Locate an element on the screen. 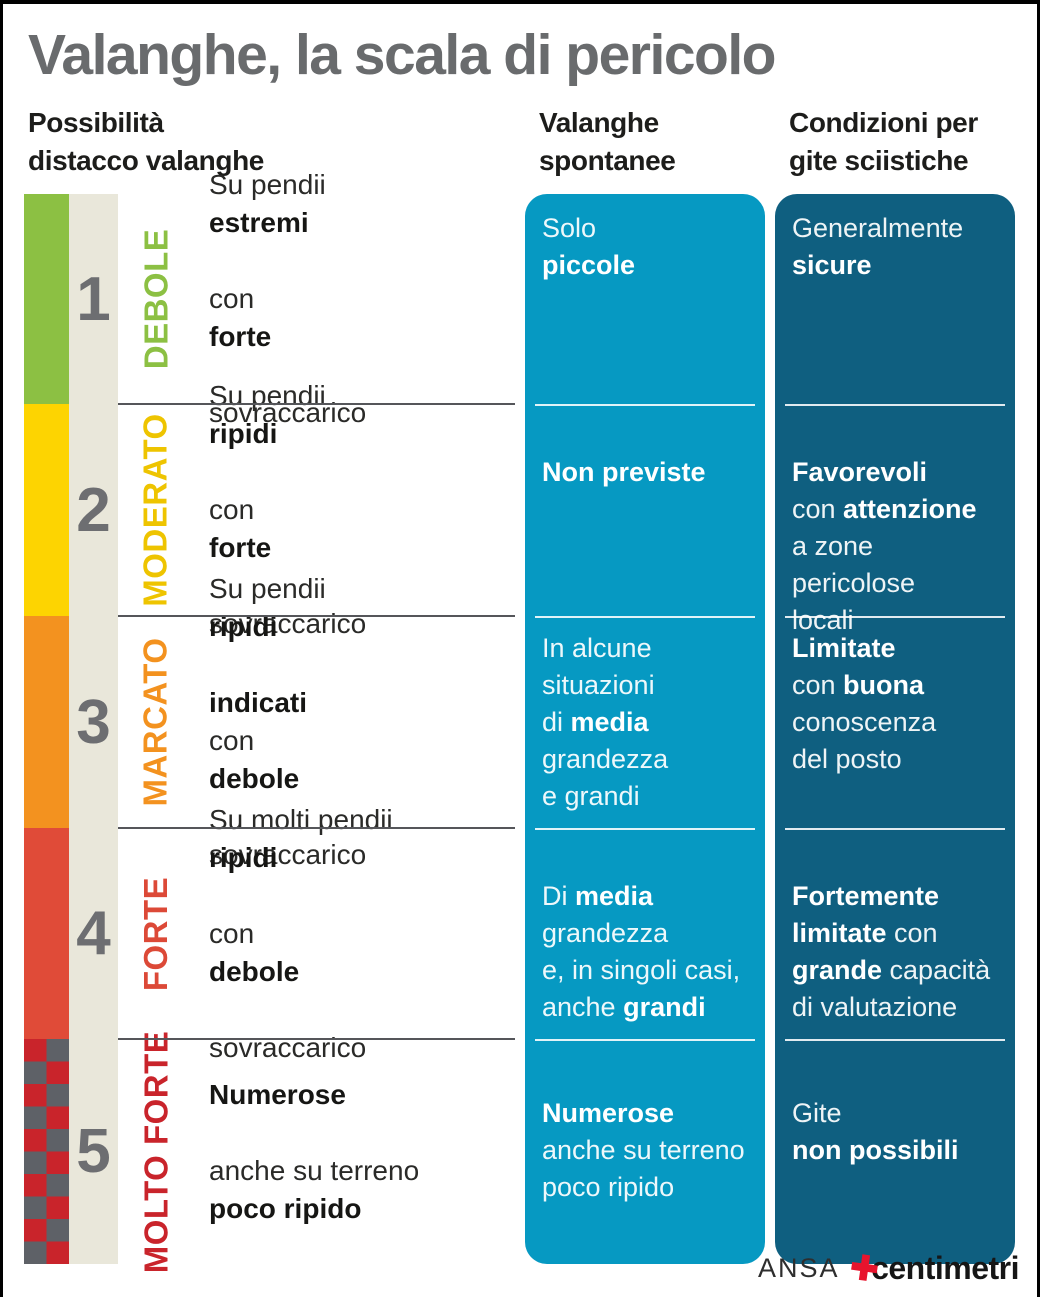 This screenshot has width=1040, height=1297. severity-label: DEBOLE is located at coordinates (156, 299).